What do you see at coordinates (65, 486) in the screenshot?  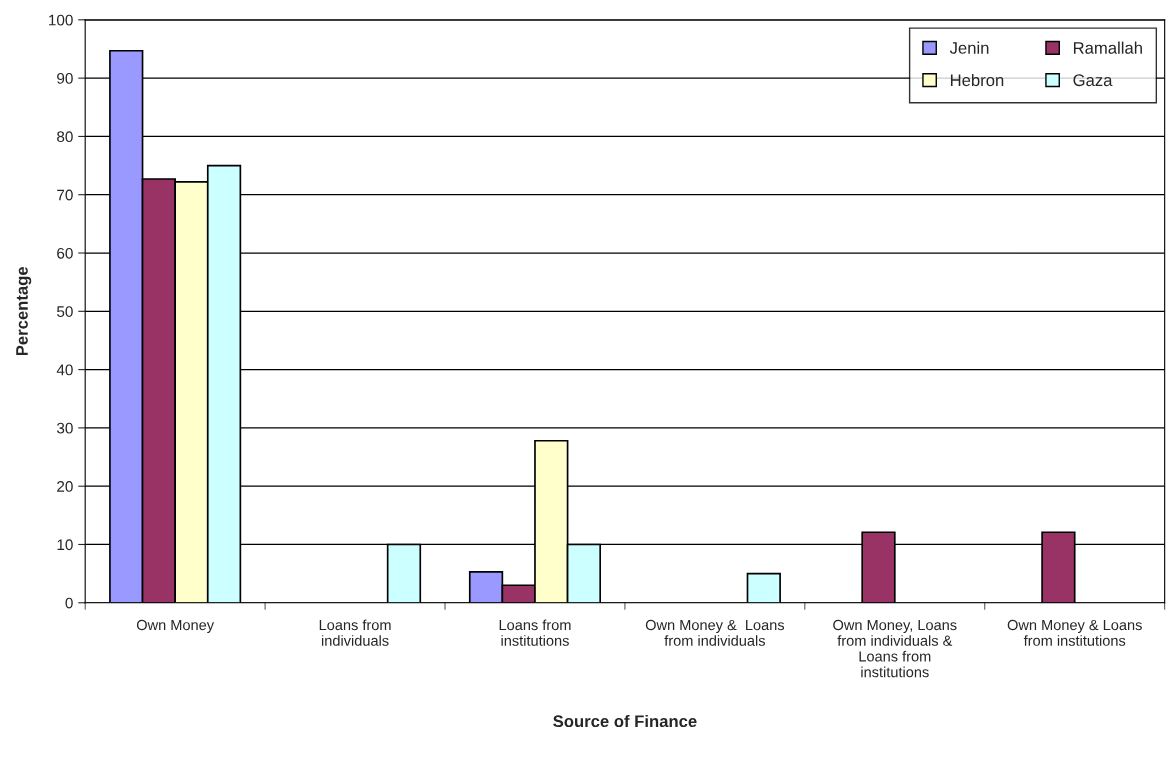 I see `y-tick-label: 20` at bounding box center [65, 486].